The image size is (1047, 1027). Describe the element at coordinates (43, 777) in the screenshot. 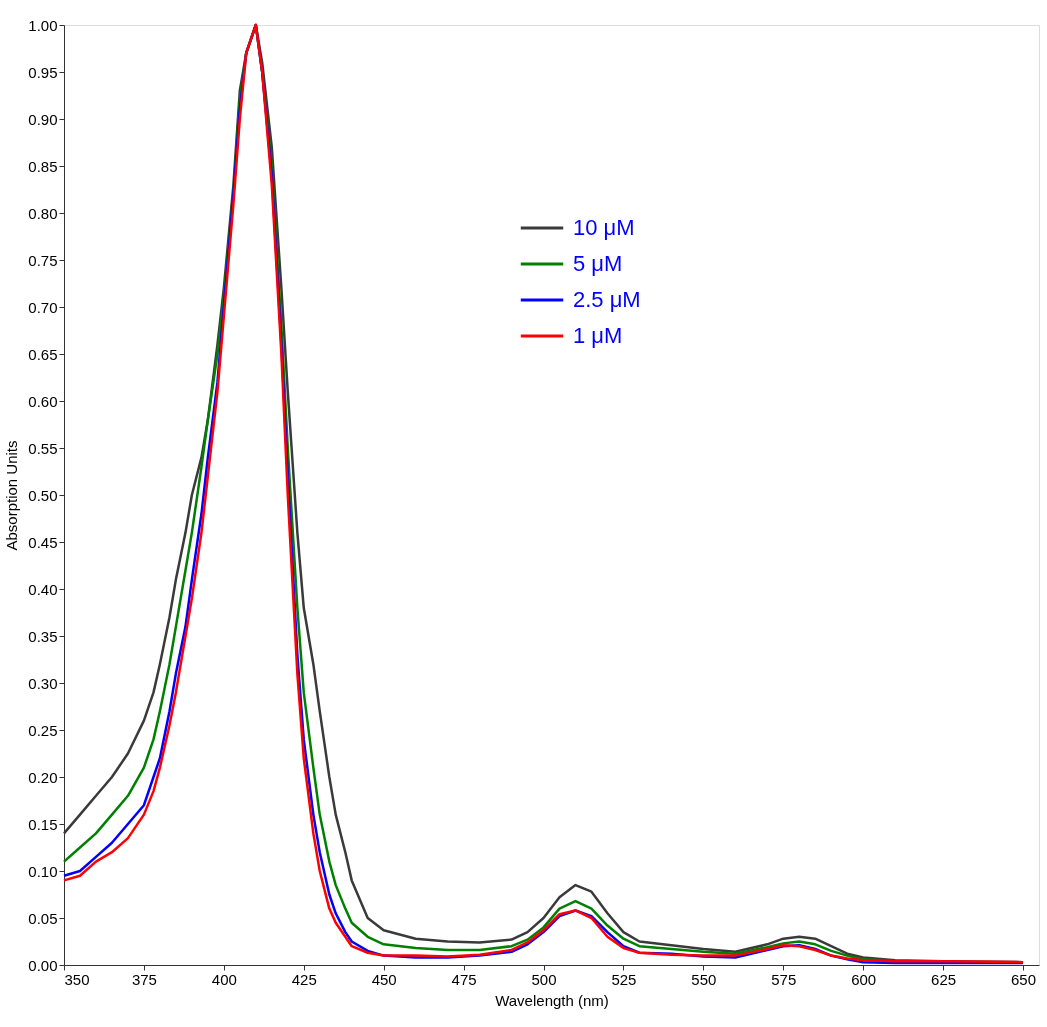

I see `y-tick-label: 0.20` at that location.